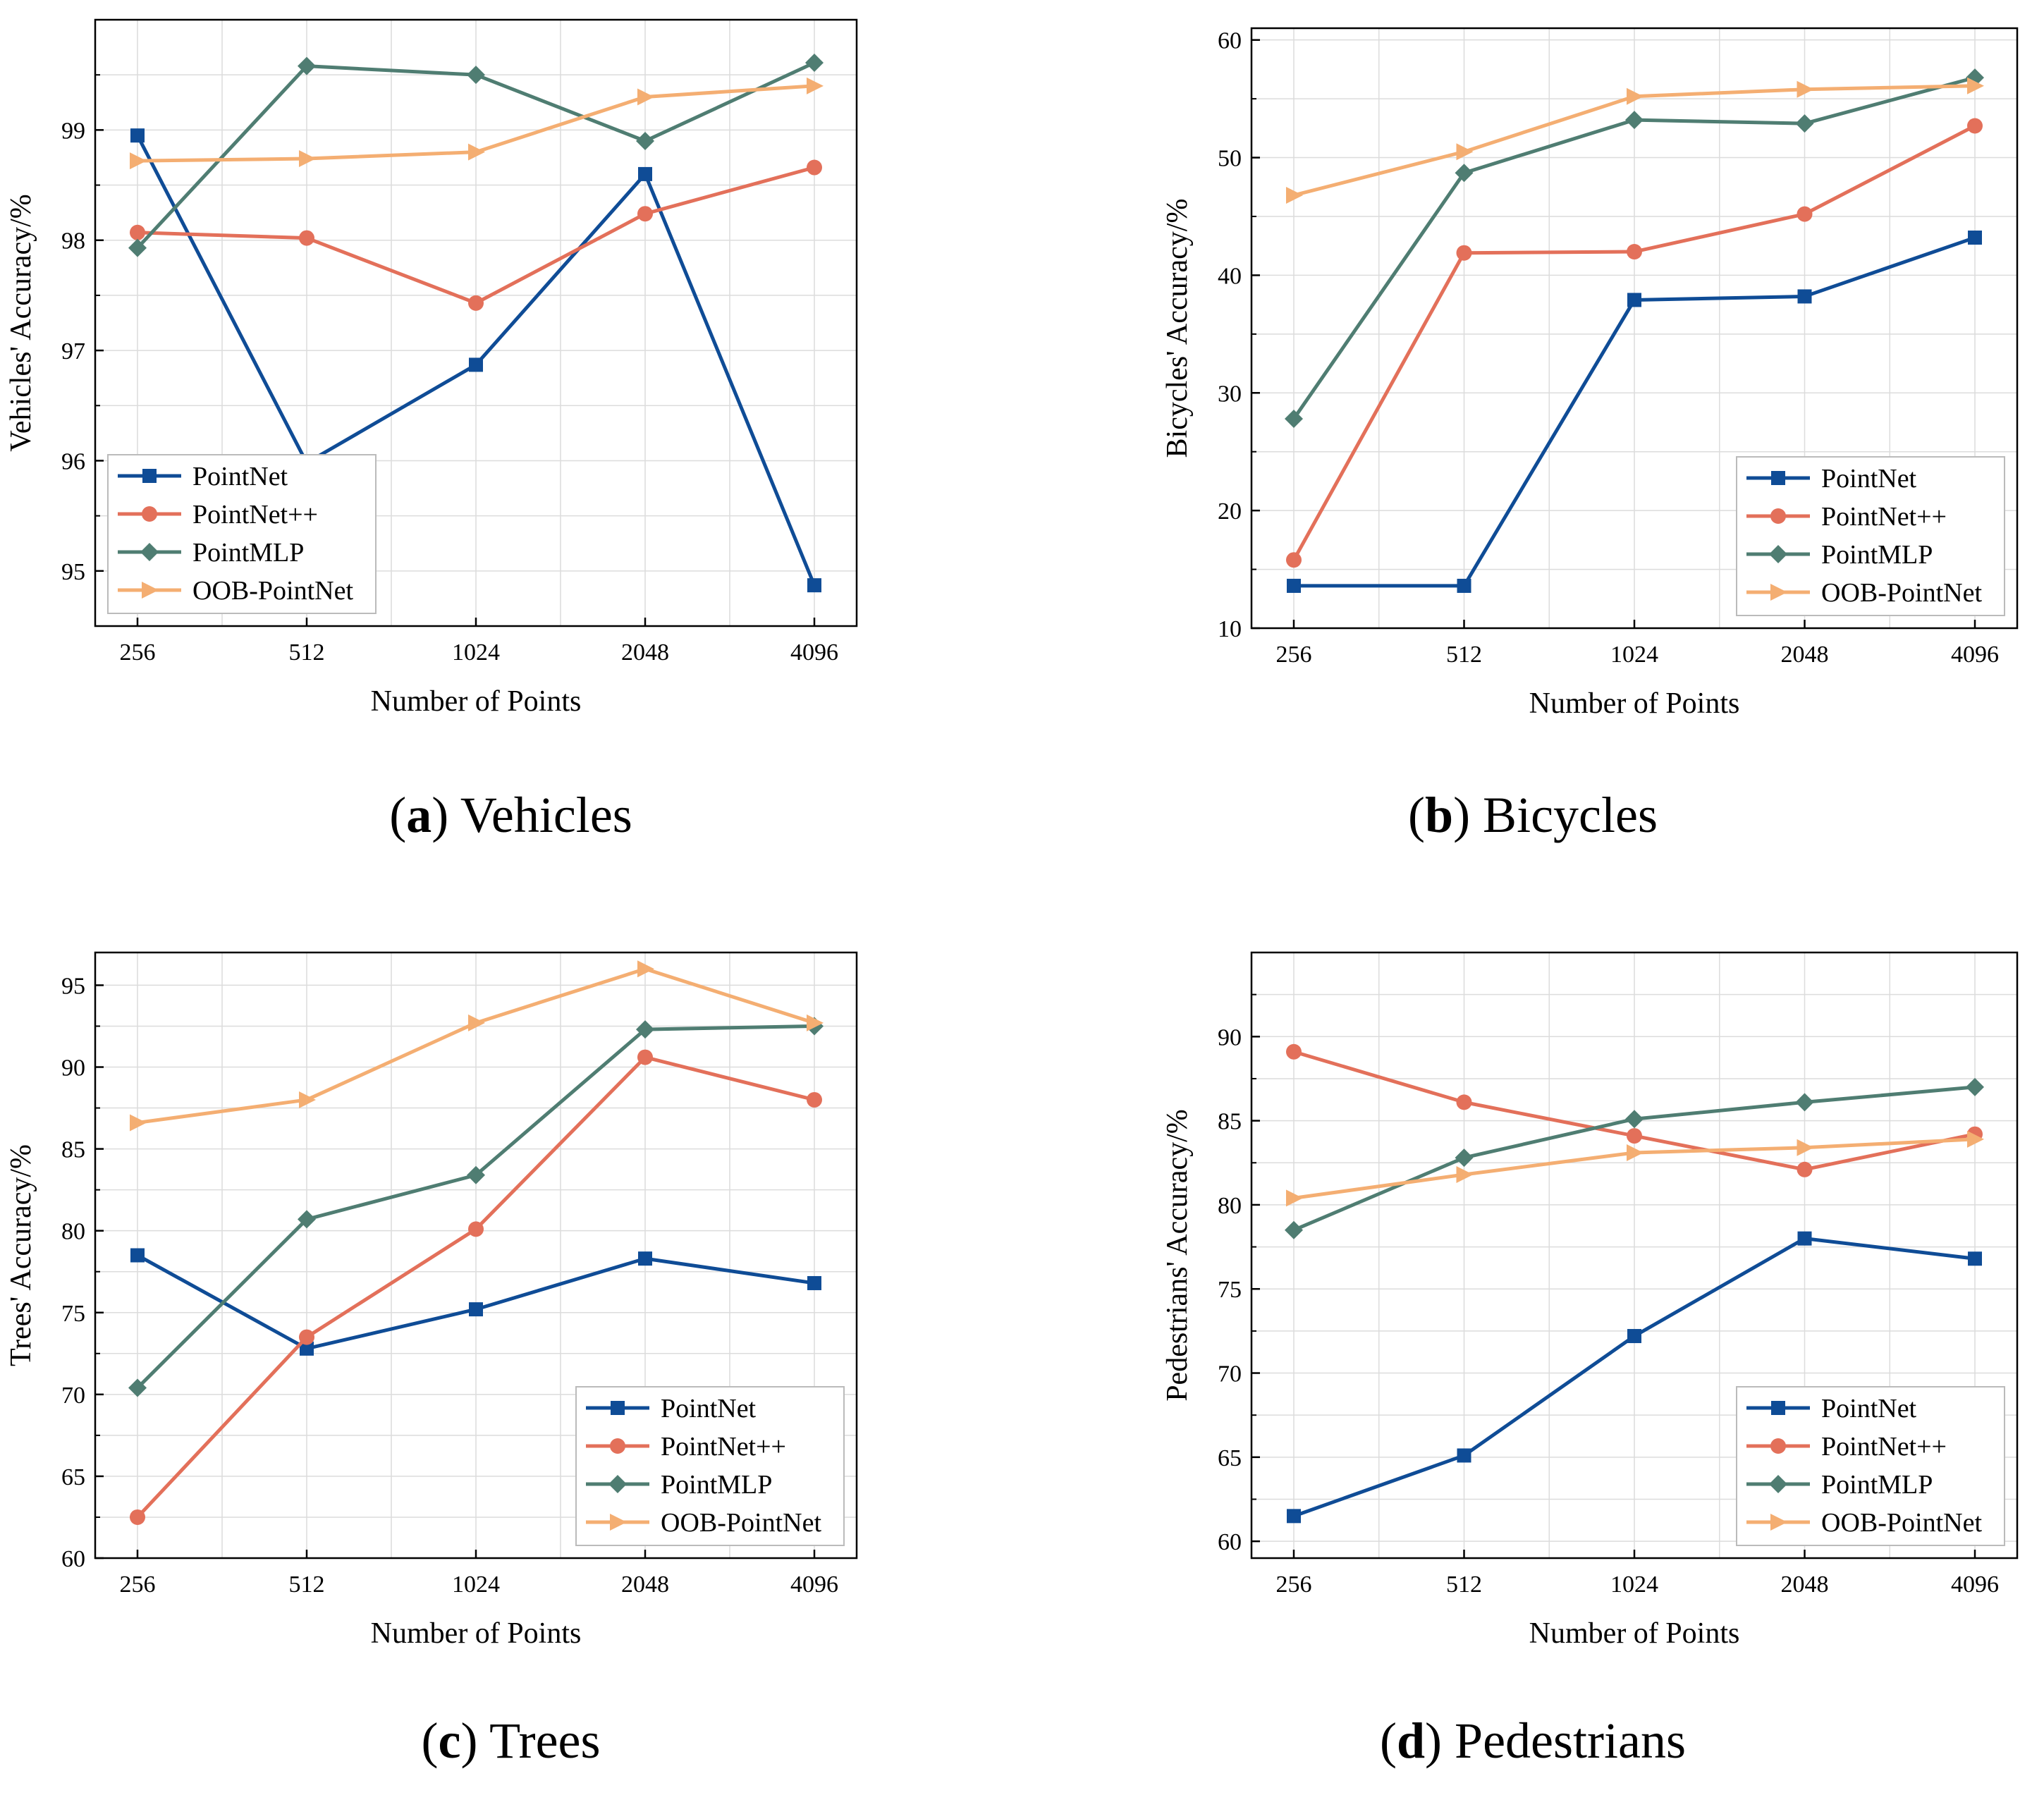  I want to click on series-pointmlp, so click(476, 155).